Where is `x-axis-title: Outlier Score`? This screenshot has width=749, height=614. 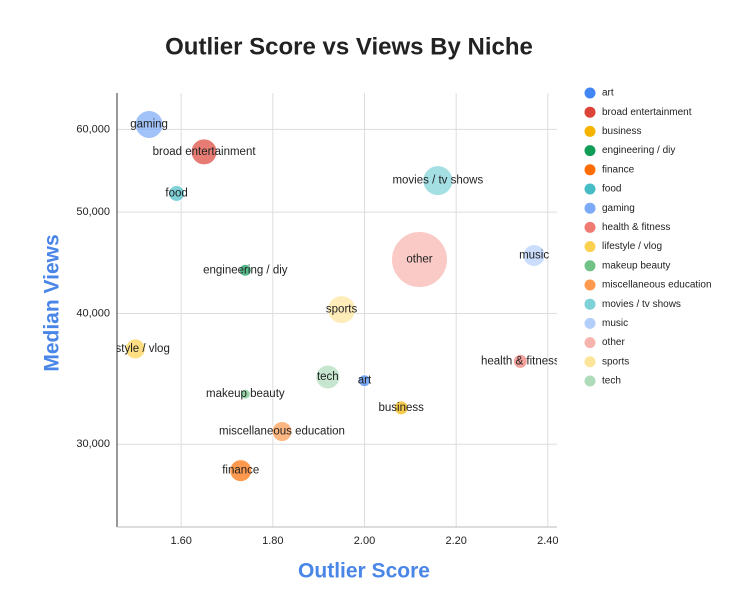
x-axis-title: Outlier Score is located at coordinates (364, 571).